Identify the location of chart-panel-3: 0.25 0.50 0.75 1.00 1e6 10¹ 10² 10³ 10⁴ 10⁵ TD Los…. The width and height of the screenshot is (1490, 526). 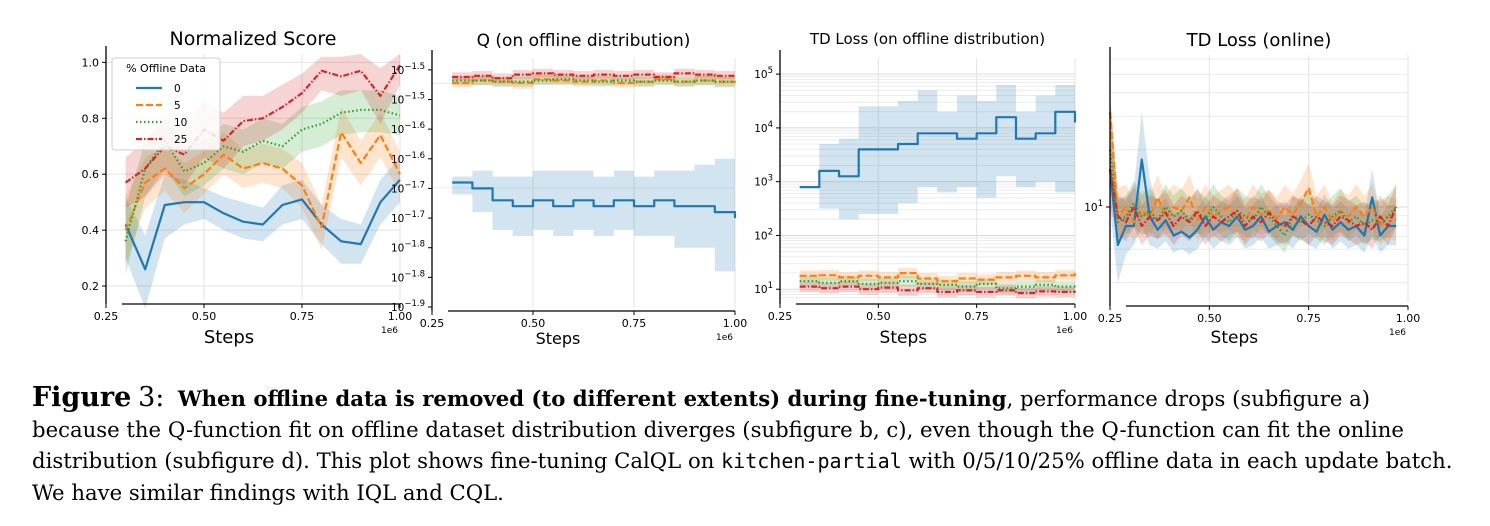
(920, 189).